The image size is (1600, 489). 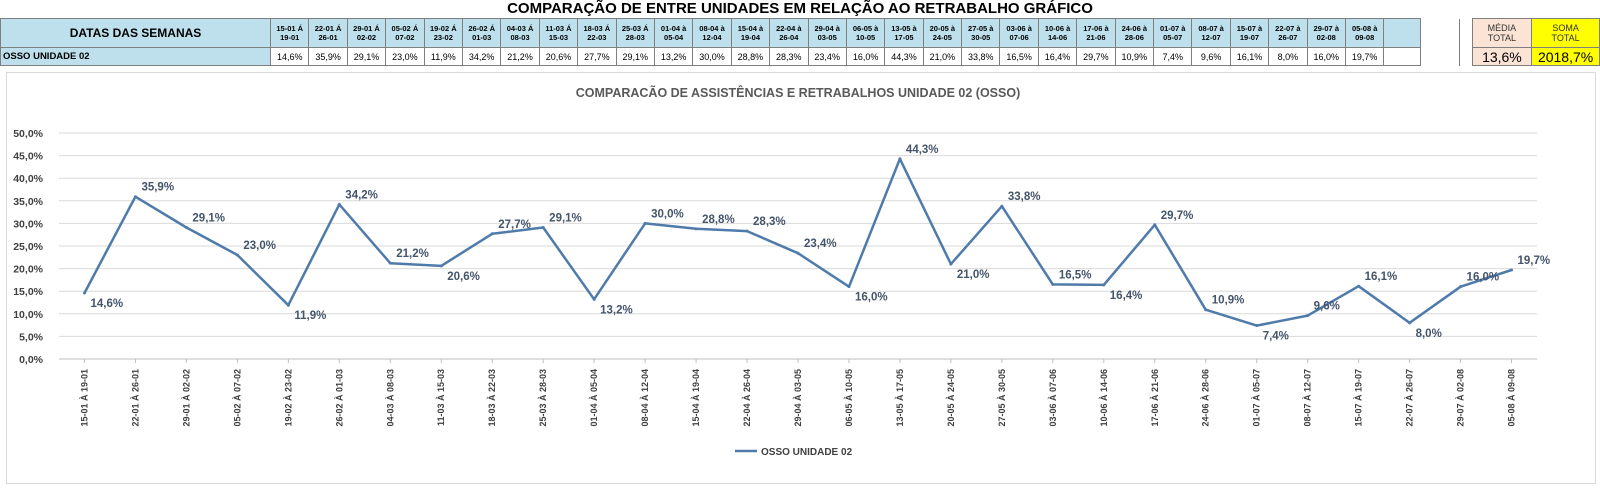 What do you see at coordinates (28, 134) in the screenshot?
I see `y-tick-label: 50,0%` at bounding box center [28, 134].